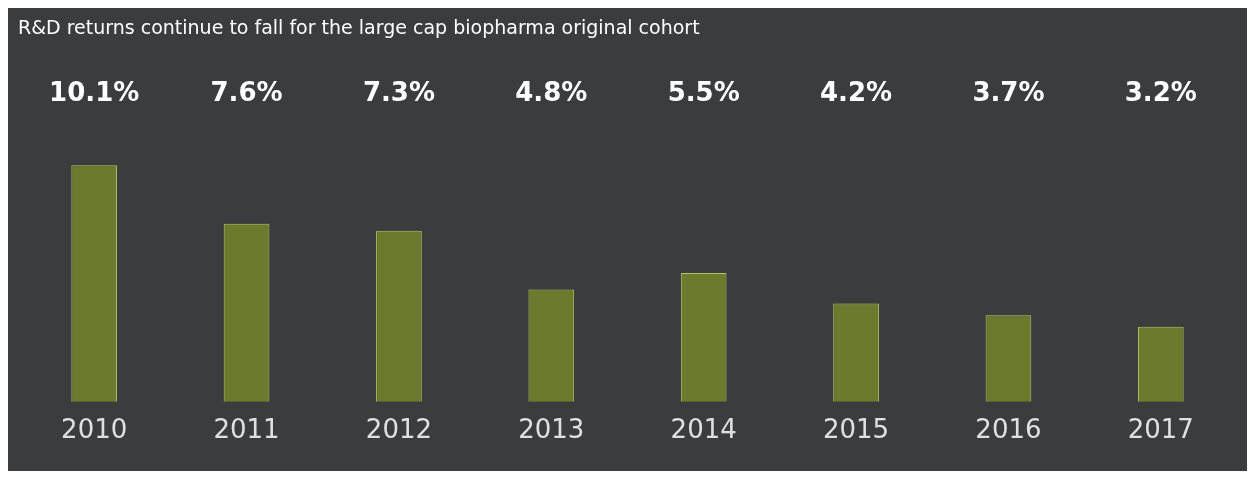 The width and height of the screenshot is (1255, 479). What do you see at coordinates (399, 429) in the screenshot?
I see `x-tick-label: 2012` at bounding box center [399, 429].